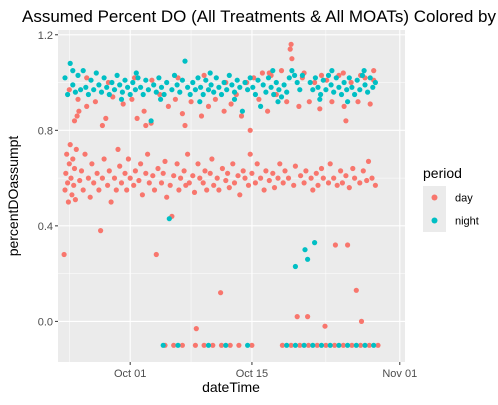 This screenshot has width=498, height=405. I want to click on legend-title: period, so click(442, 173).